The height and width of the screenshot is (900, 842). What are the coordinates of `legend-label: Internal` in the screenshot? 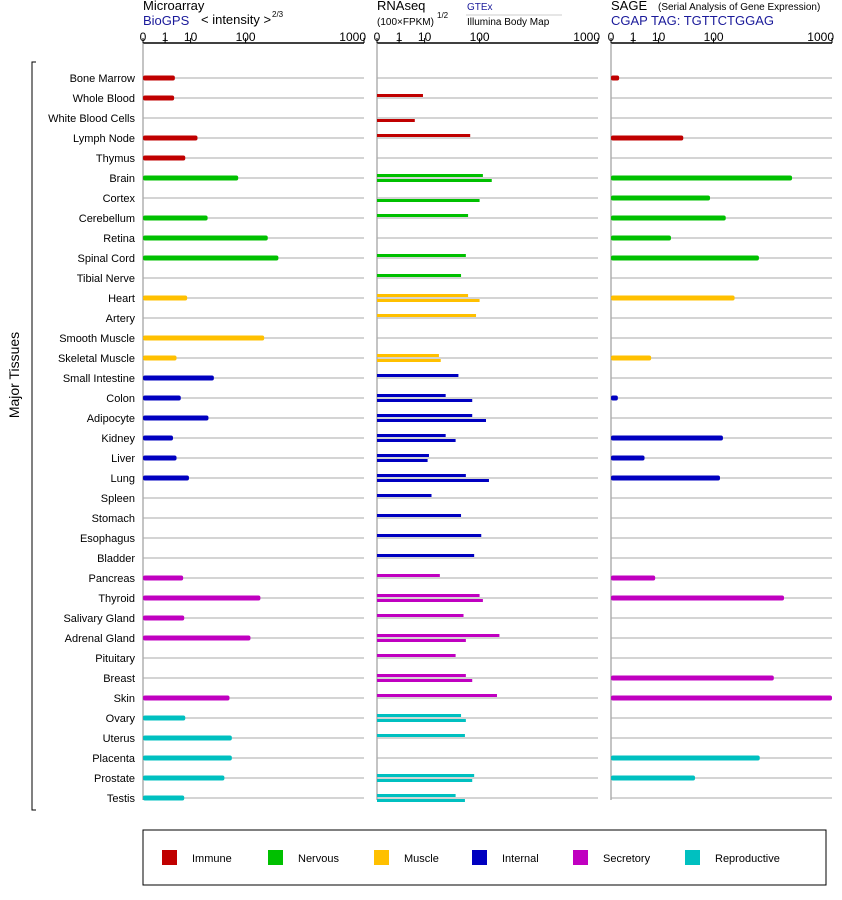 It's located at (520, 859).